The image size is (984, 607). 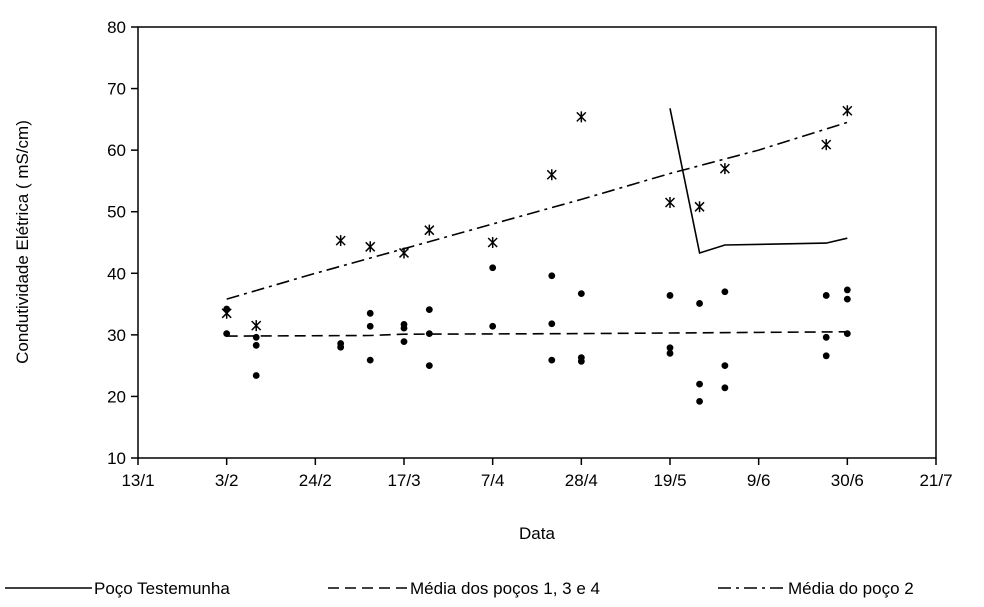 What do you see at coordinates (935, 480) in the screenshot?
I see `x-tick-label: 21/7` at bounding box center [935, 480].